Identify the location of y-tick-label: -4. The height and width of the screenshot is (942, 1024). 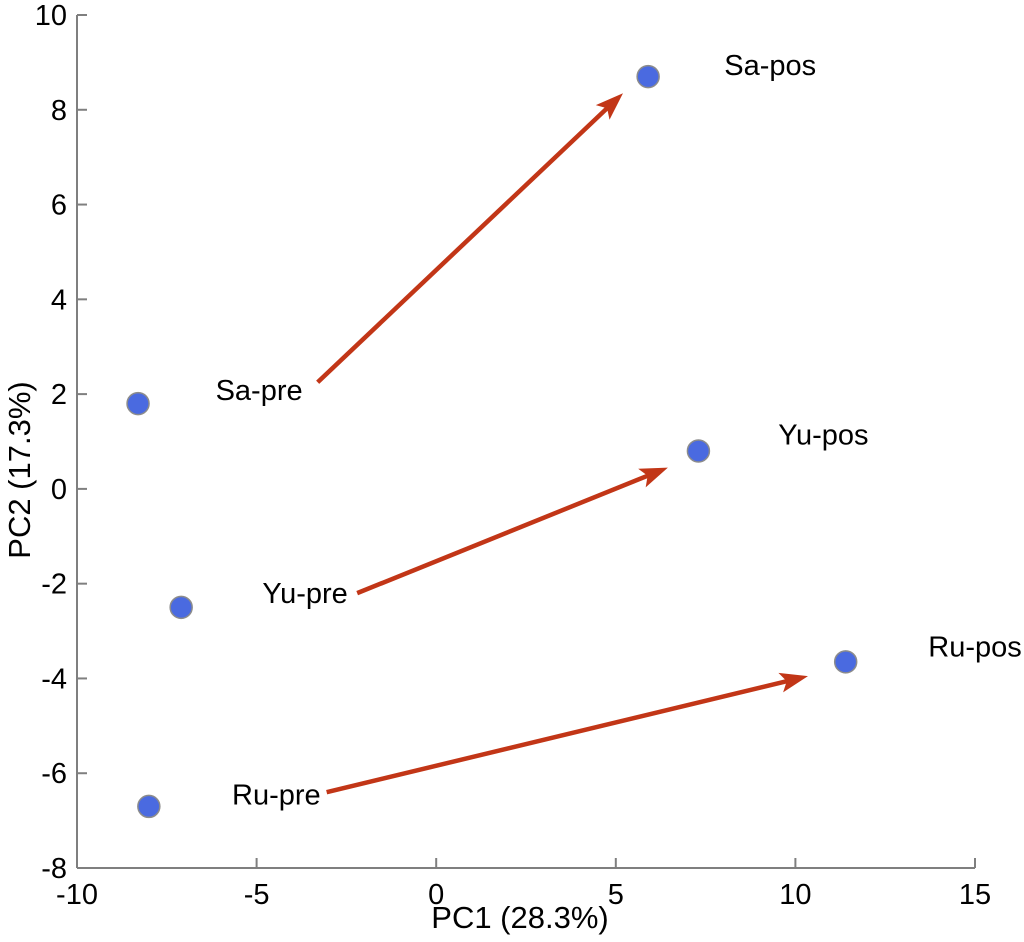
(54, 679).